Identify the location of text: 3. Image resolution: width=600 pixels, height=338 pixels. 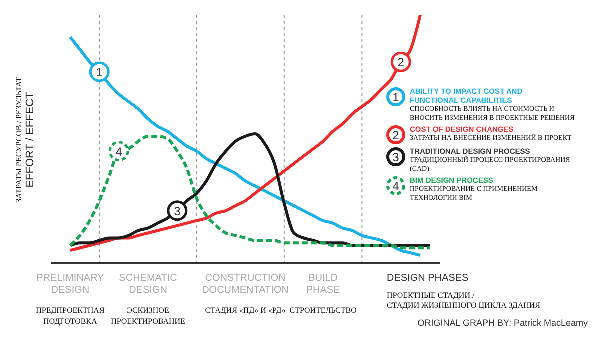
(396, 157).